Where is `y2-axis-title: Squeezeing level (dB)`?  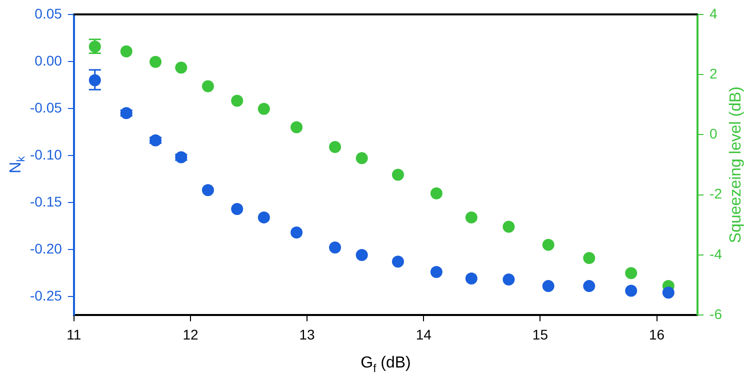 y2-axis-title: Squeezeing level (dB) is located at coordinates (735, 165).